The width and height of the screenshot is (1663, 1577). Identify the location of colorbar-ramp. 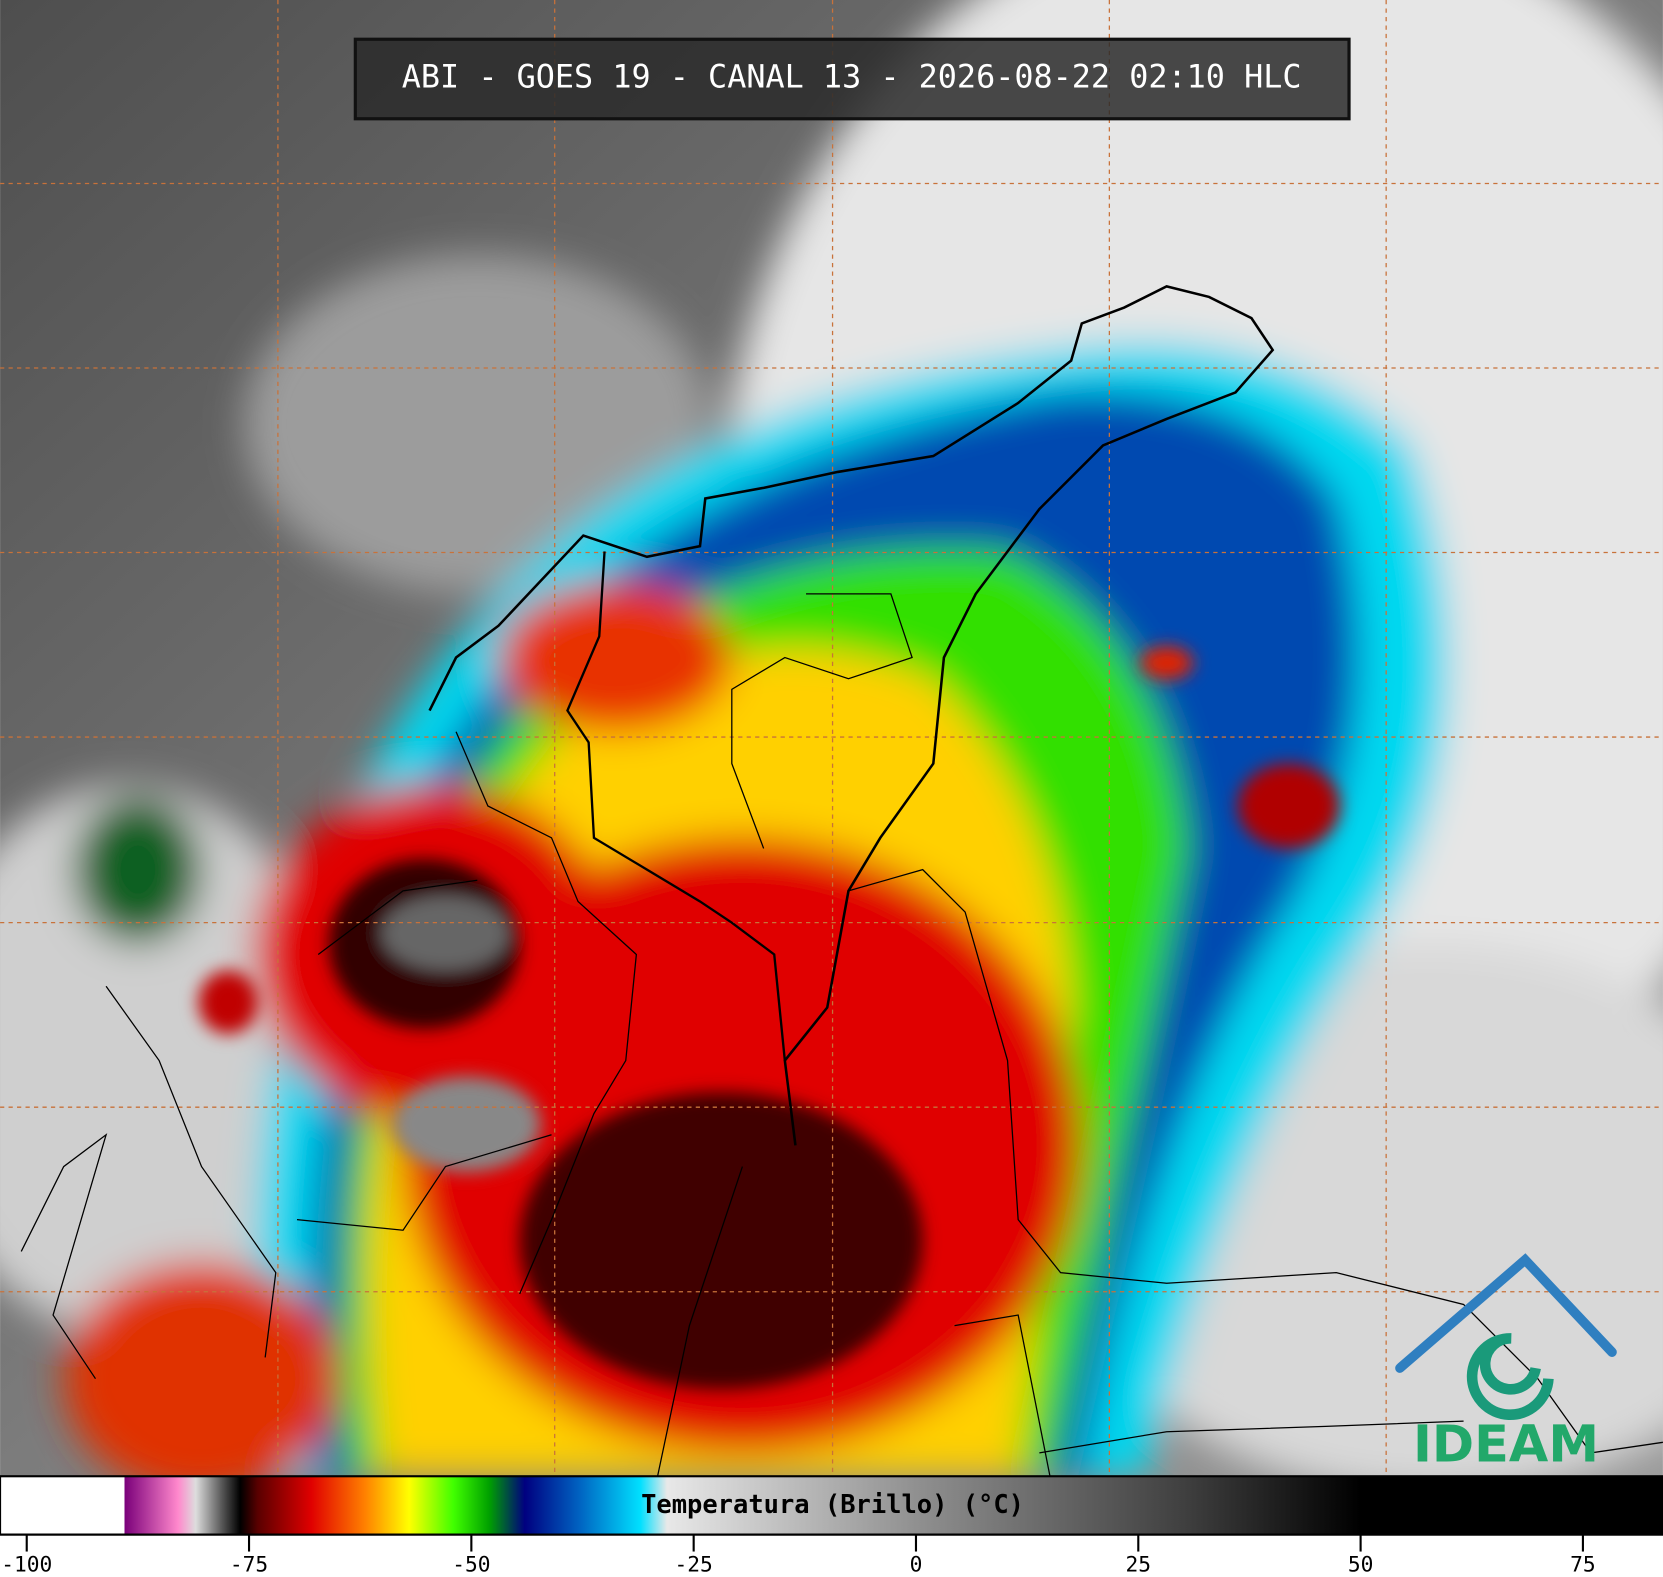
(831, 1505).